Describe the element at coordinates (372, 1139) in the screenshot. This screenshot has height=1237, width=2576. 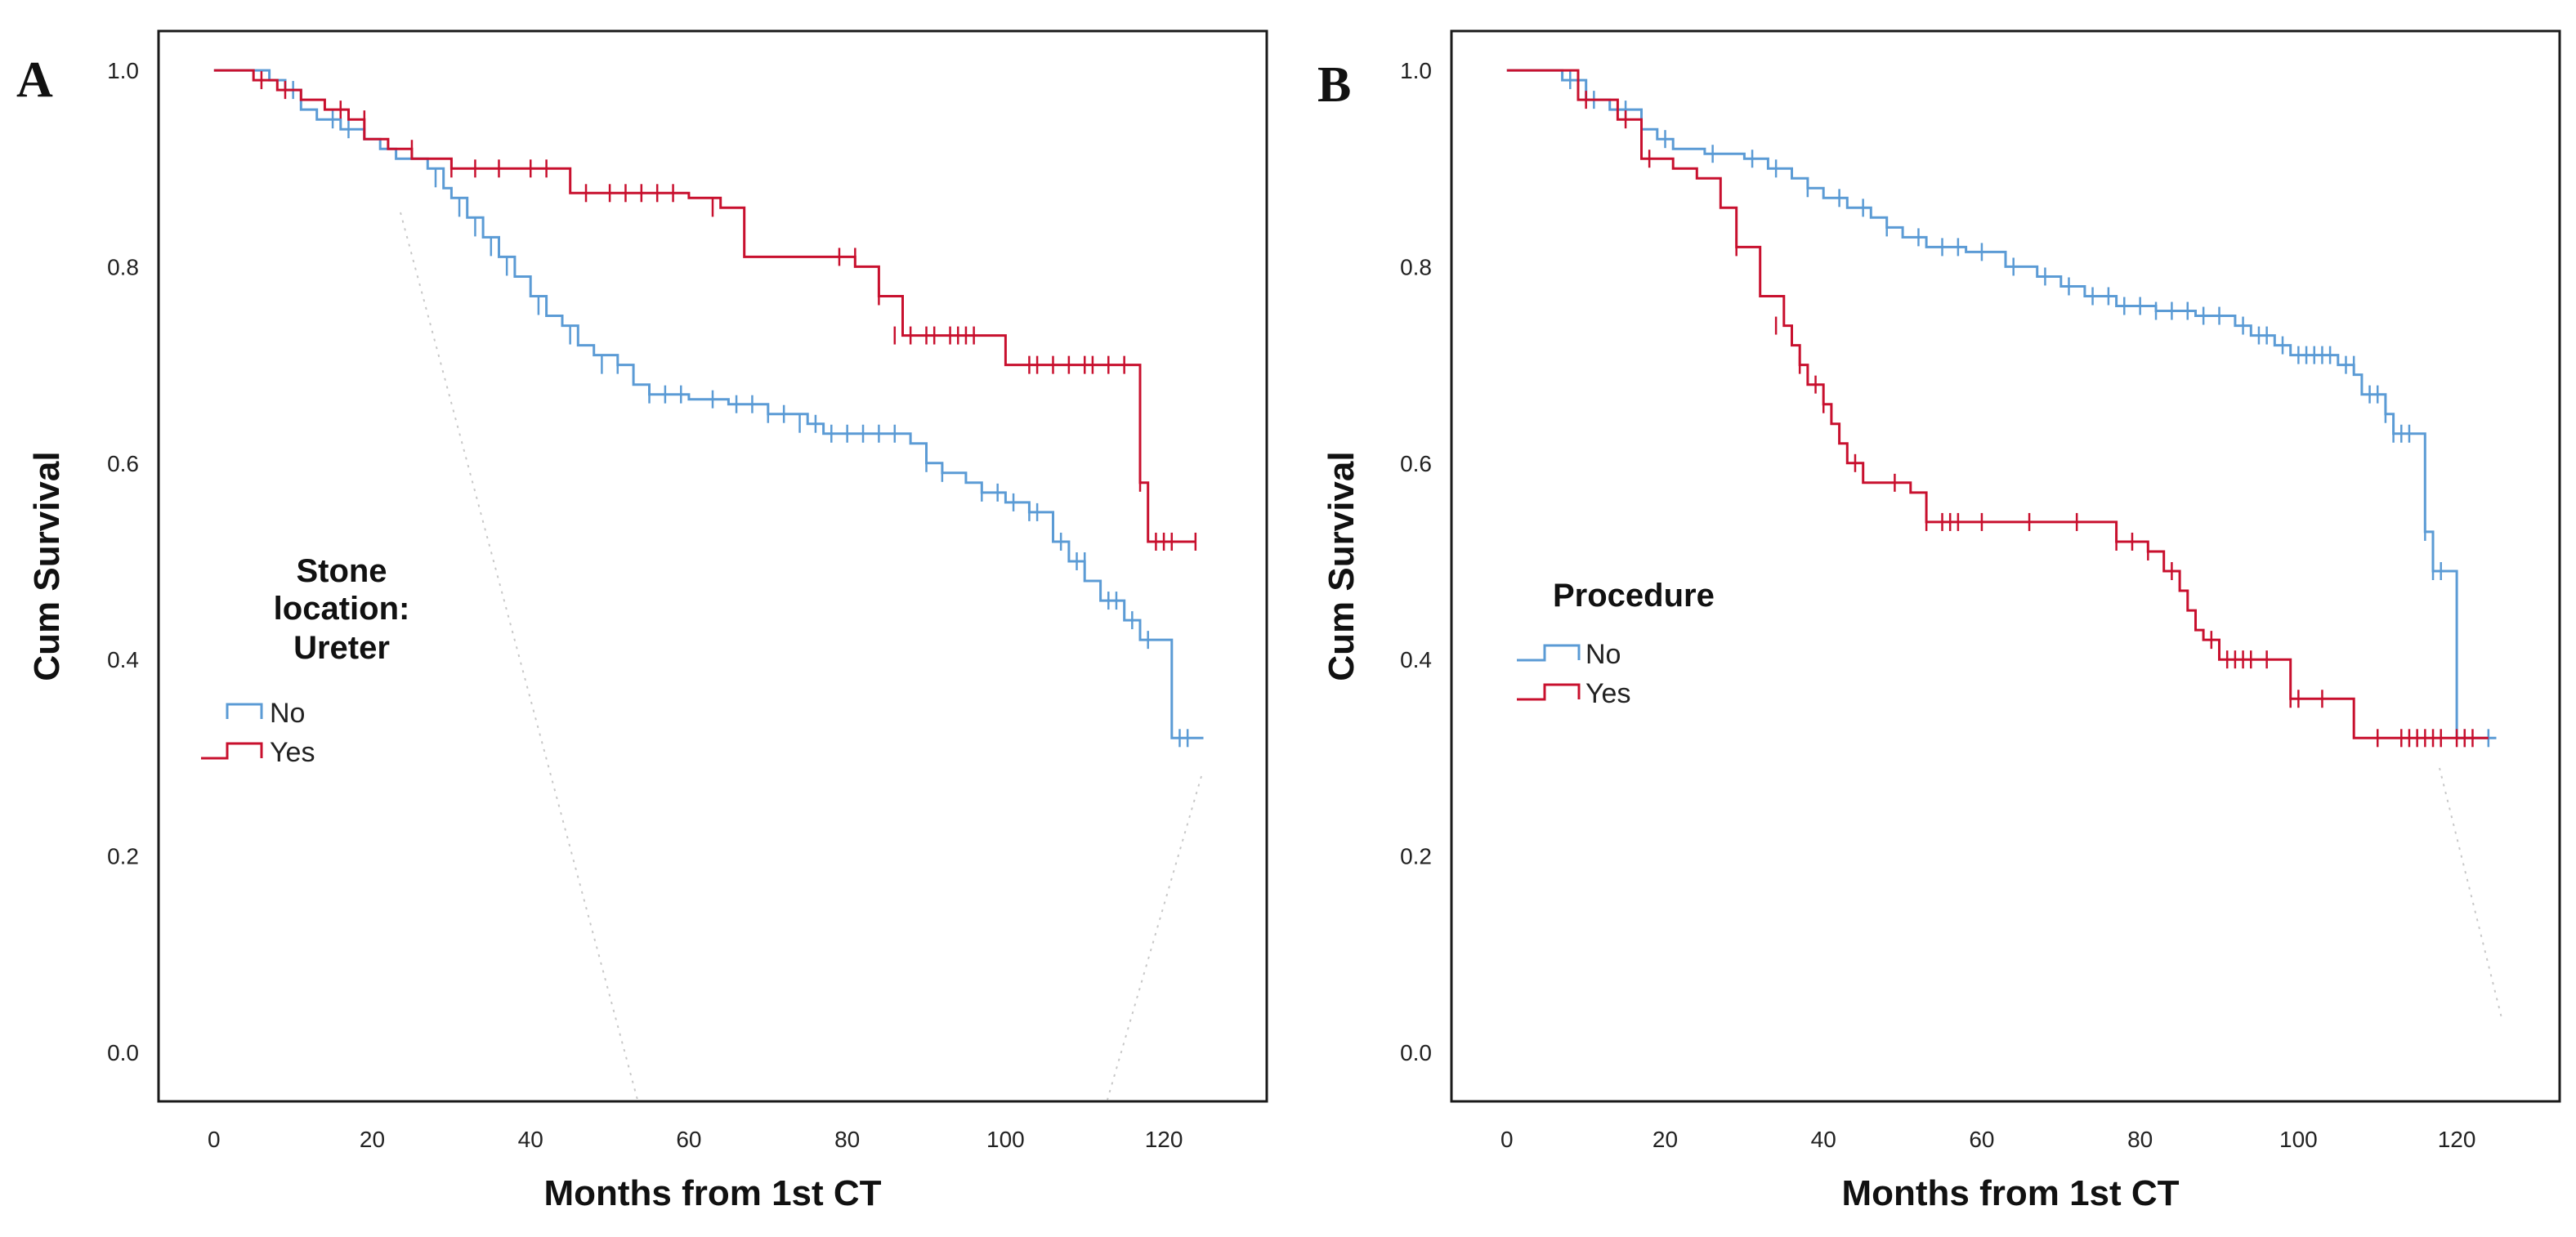
I see `panel-a-x-tick-label: 20` at that location.